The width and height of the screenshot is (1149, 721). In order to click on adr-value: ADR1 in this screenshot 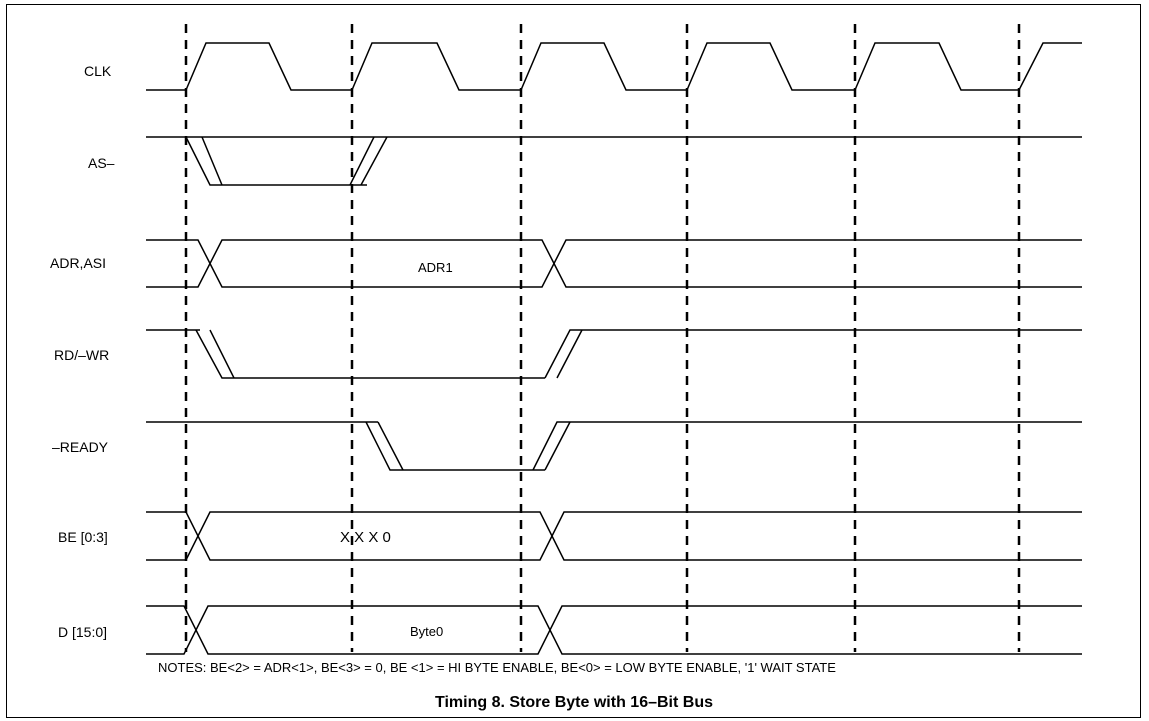, I will do `click(435, 267)`.